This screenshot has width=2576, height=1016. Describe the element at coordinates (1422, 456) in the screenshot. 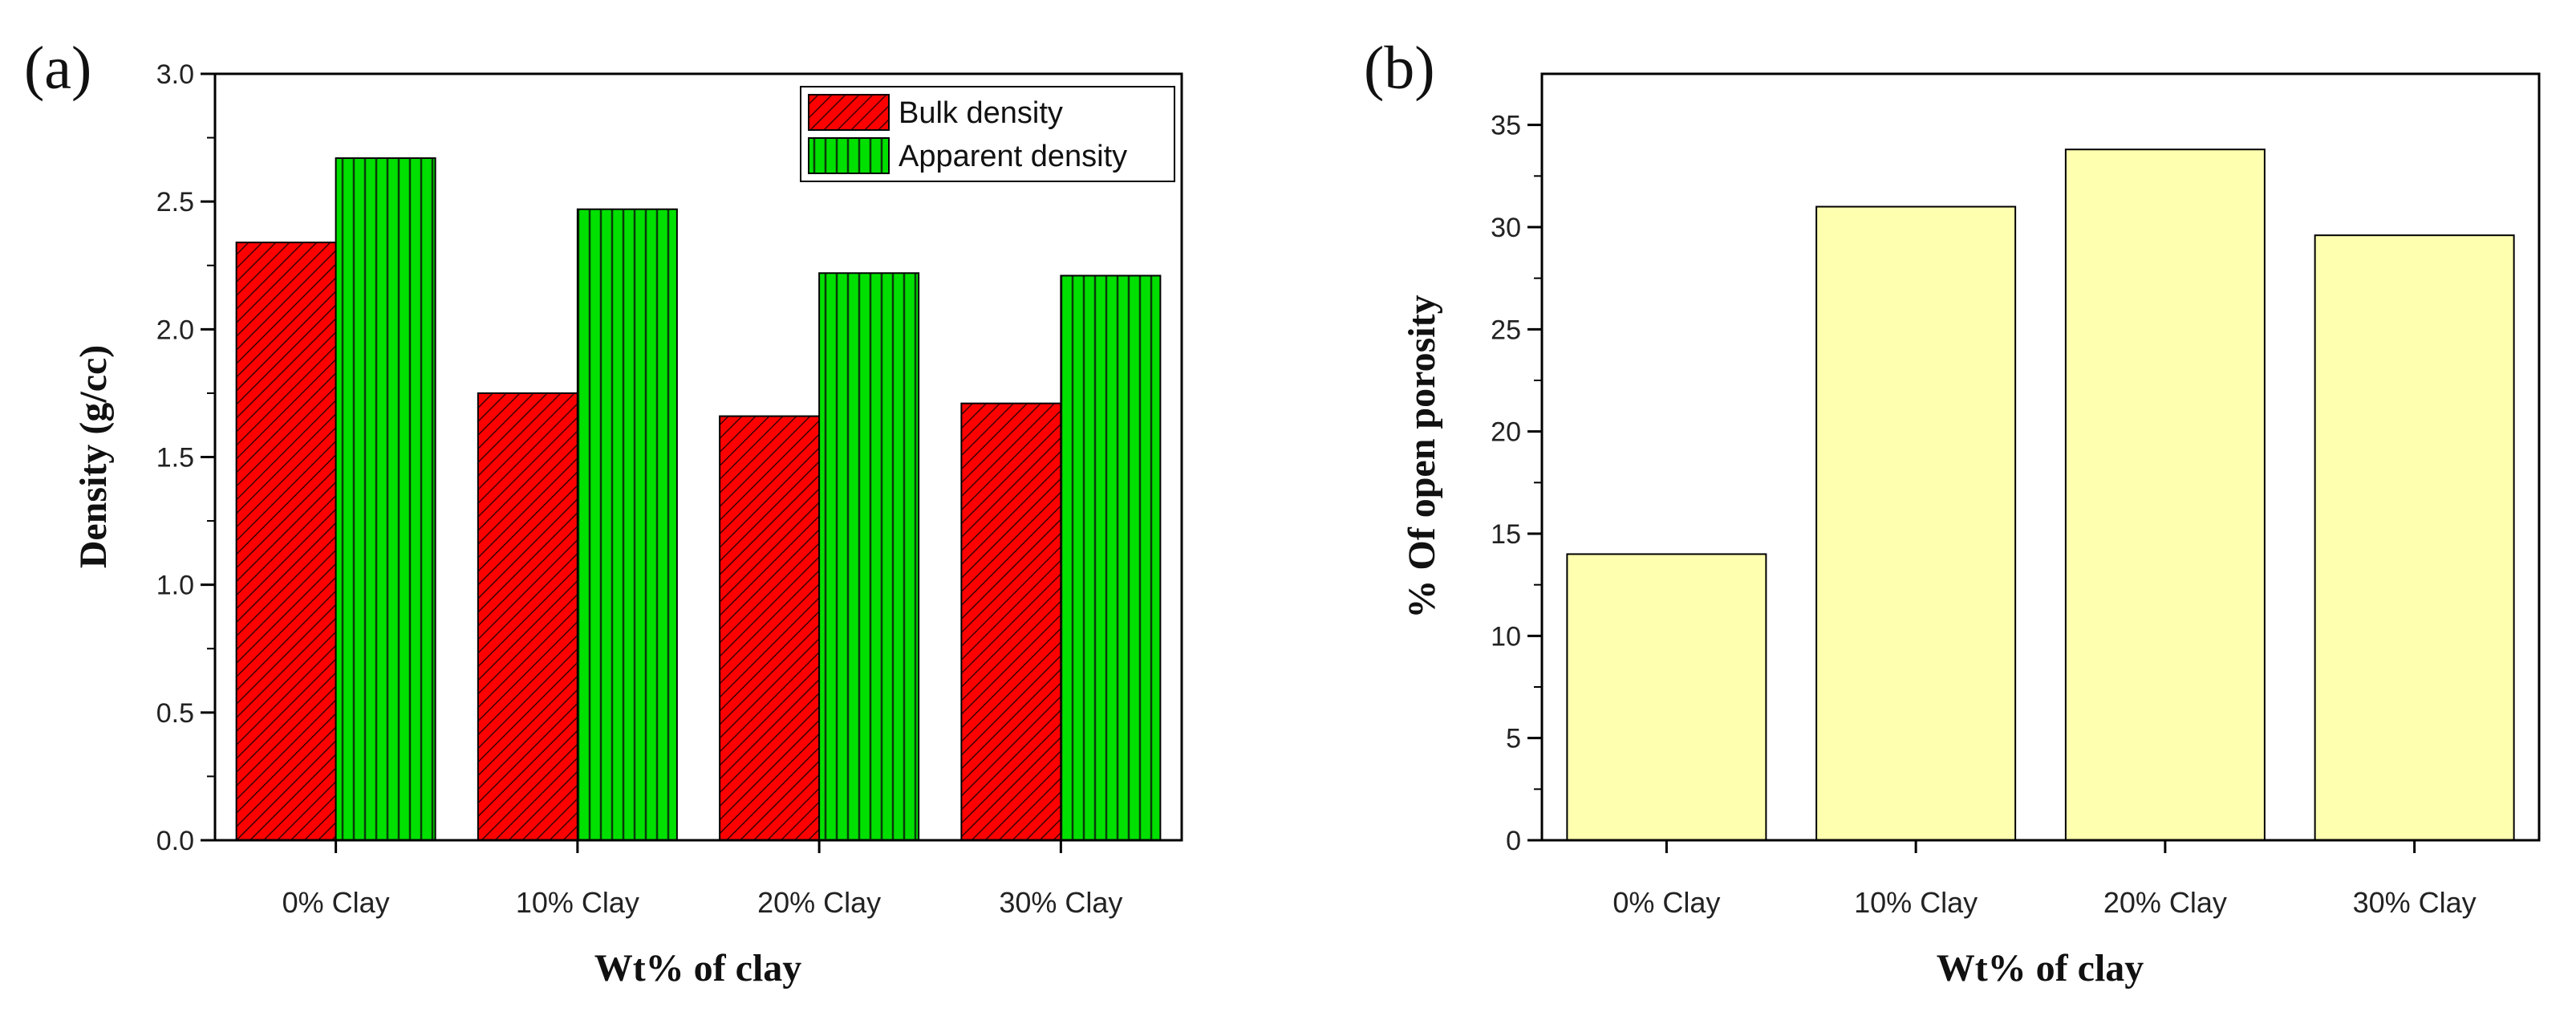

I see `y-axis-title-b: % Of open porosity` at that location.